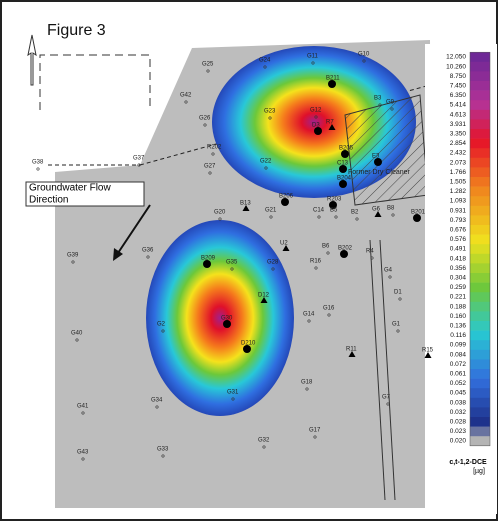 This screenshot has height=521, width=498. I want to click on well-label: G34, so click(157, 401).